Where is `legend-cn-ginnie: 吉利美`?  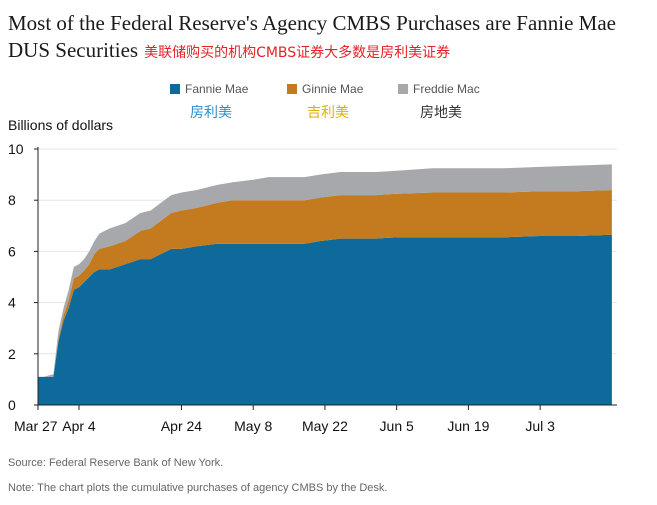
legend-cn-ginnie: 吉利美 is located at coordinates (328, 113).